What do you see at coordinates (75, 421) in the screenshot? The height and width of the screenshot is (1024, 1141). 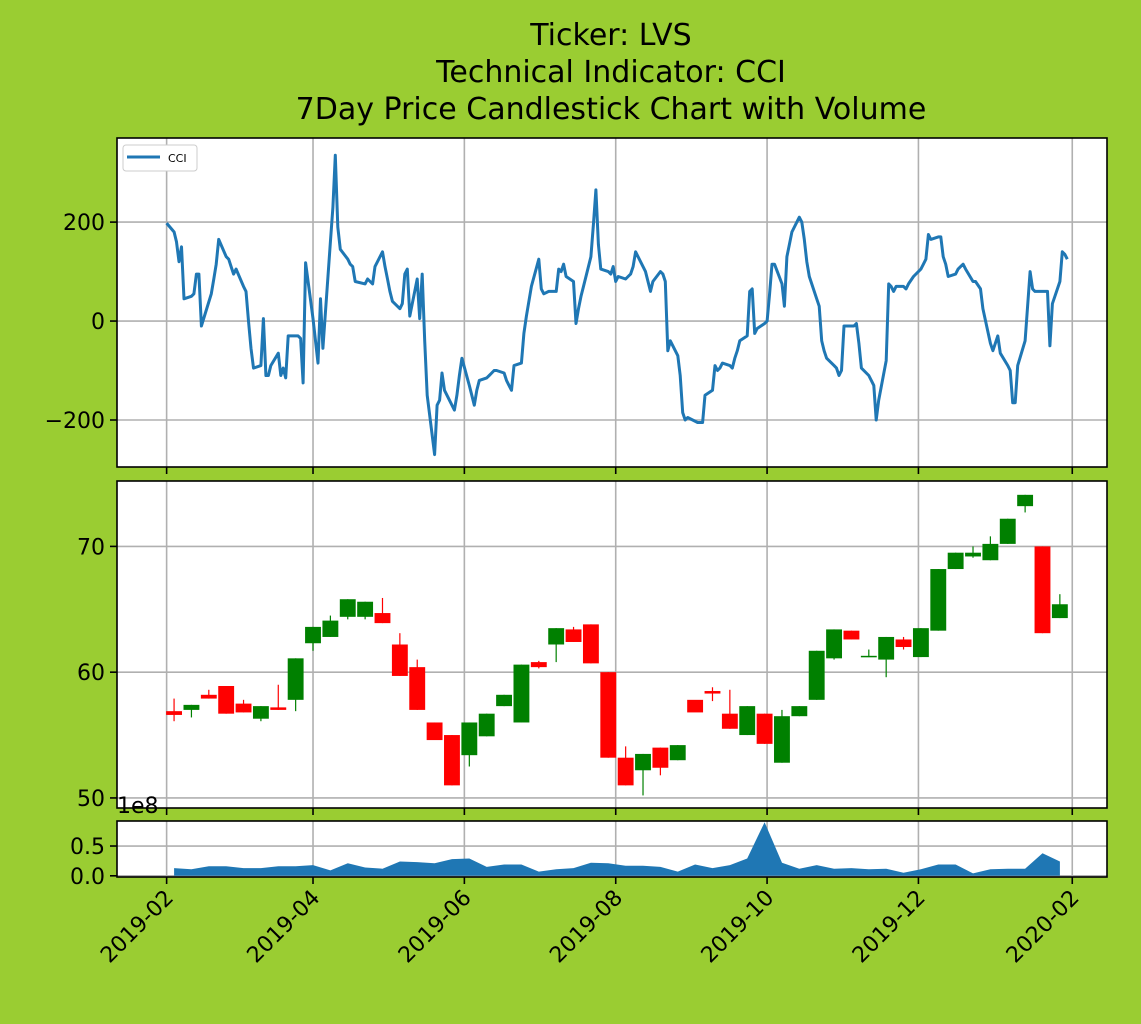 I see `cci-ytick-label-2: −200` at bounding box center [75, 421].